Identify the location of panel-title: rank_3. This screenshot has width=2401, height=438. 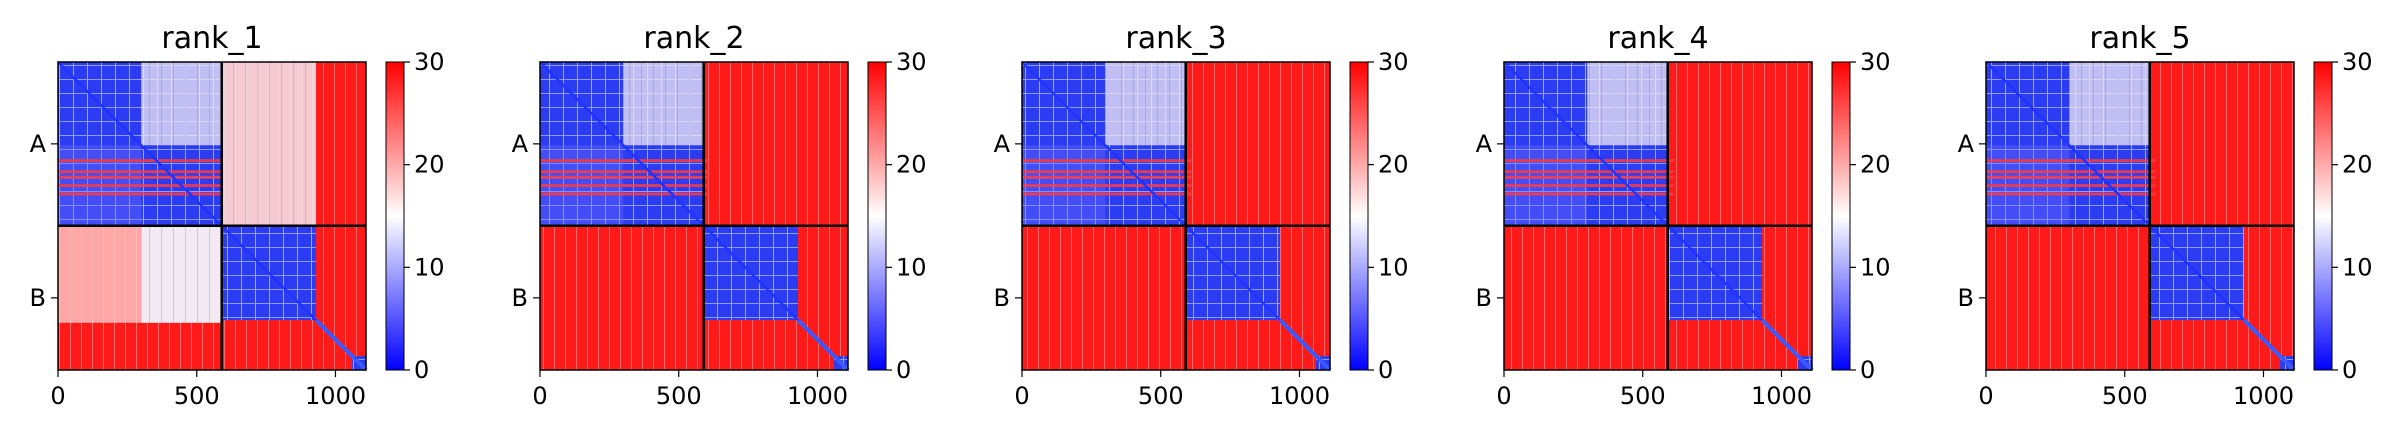
(1175, 38).